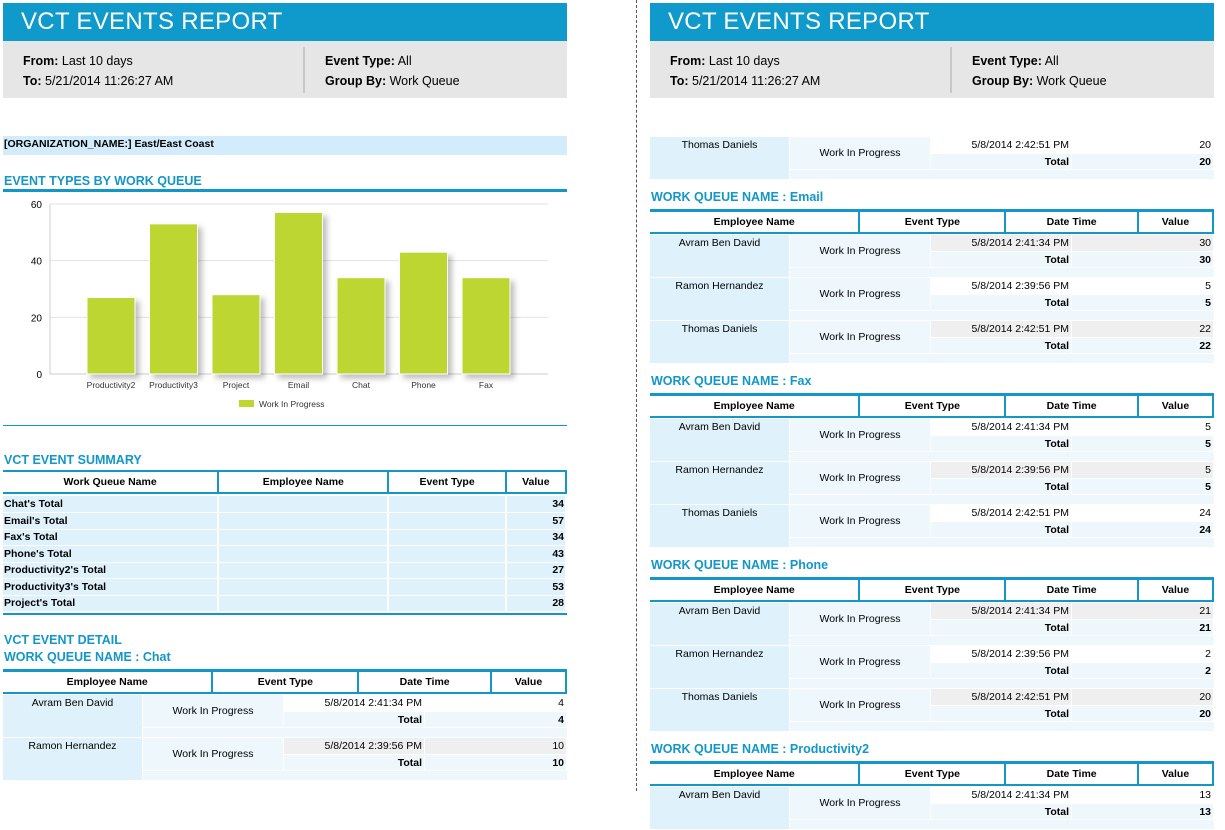 Image resolution: width=1225 pixels, height=830 pixels. Describe the element at coordinates (1143, 443) in the screenshot. I see `total-value: 5` at that location.